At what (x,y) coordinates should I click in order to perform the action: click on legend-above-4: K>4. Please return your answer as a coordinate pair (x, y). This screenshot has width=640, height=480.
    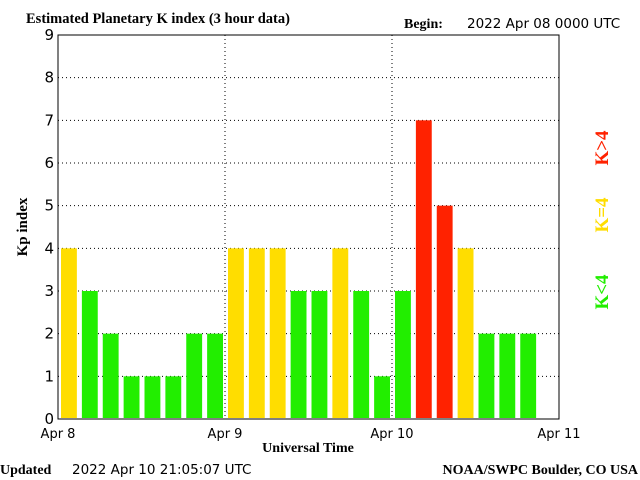
    Looking at the image, I should click on (602, 148).